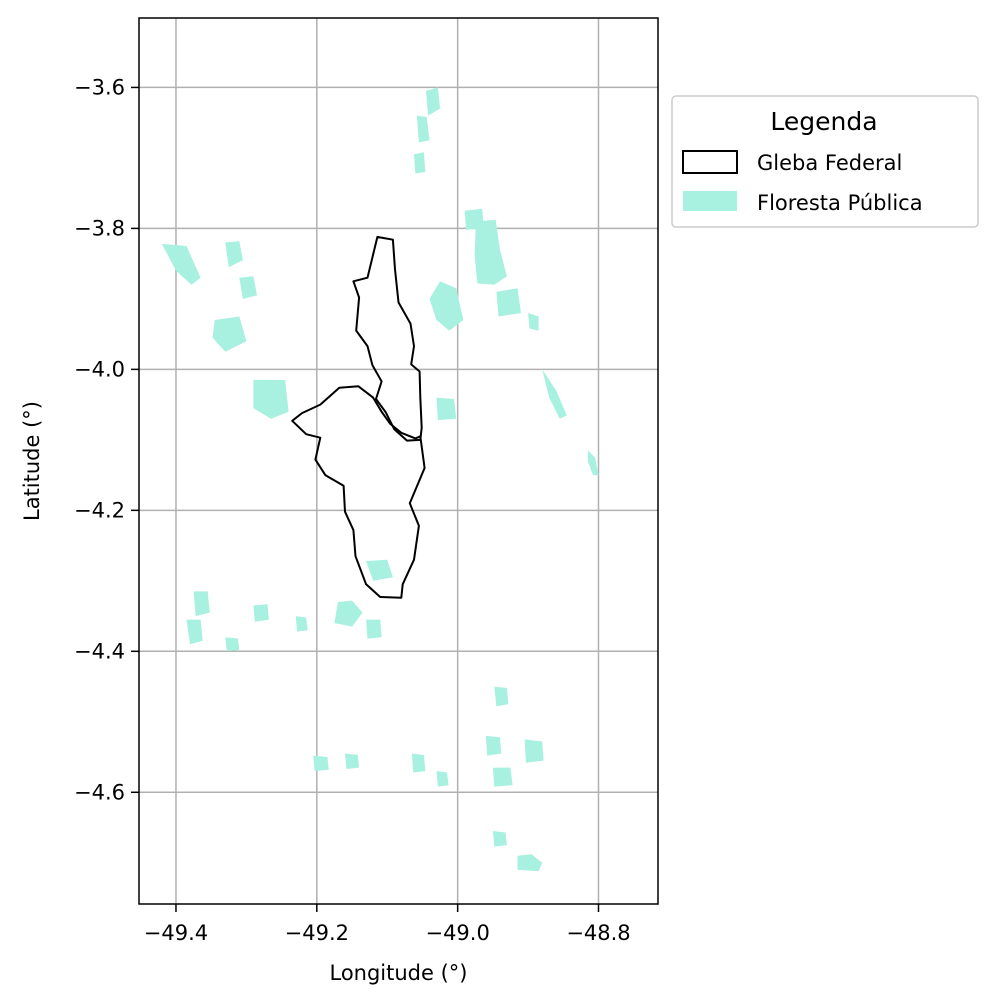  I want to click on x-axis-label: Longitude (°), so click(398, 973).